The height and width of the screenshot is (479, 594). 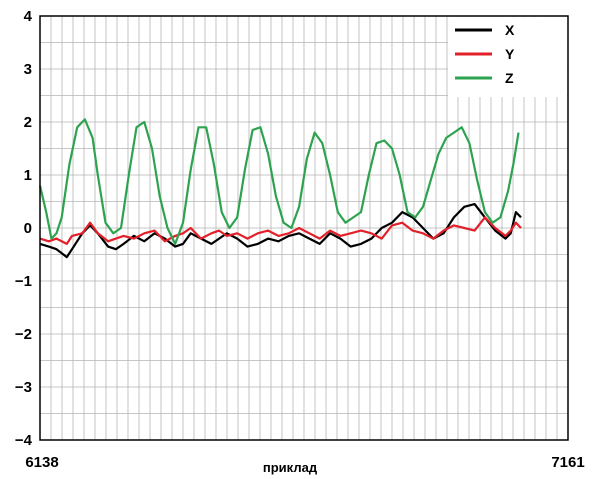 What do you see at coordinates (28, 122) in the screenshot?
I see `y-tick-label: 2` at bounding box center [28, 122].